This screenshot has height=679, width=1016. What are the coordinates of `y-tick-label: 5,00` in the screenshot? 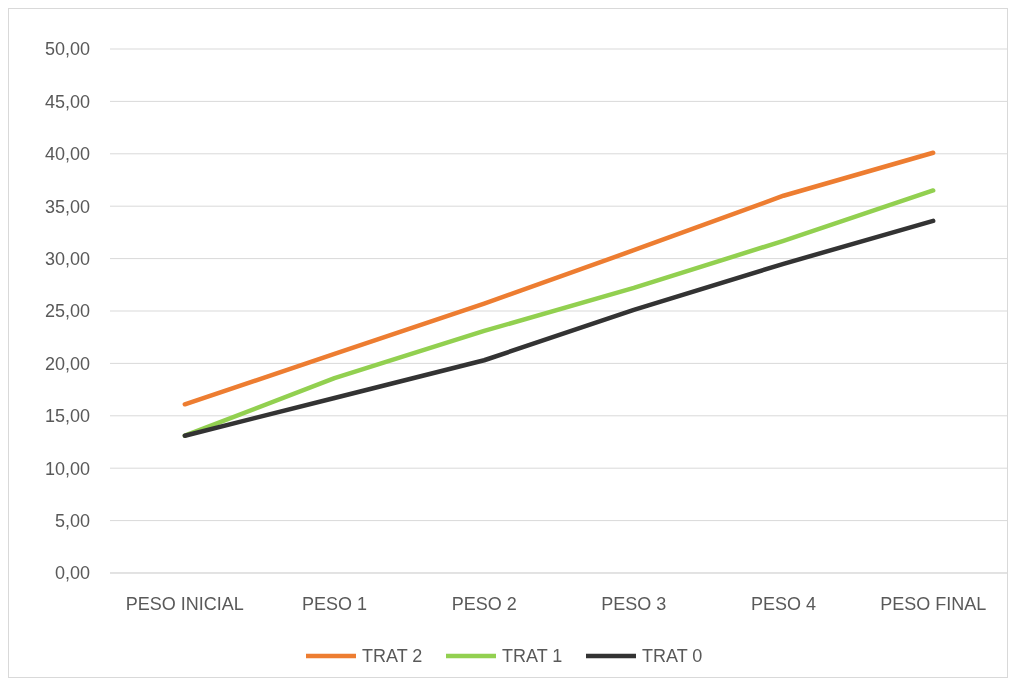 It's located at (72, 520).